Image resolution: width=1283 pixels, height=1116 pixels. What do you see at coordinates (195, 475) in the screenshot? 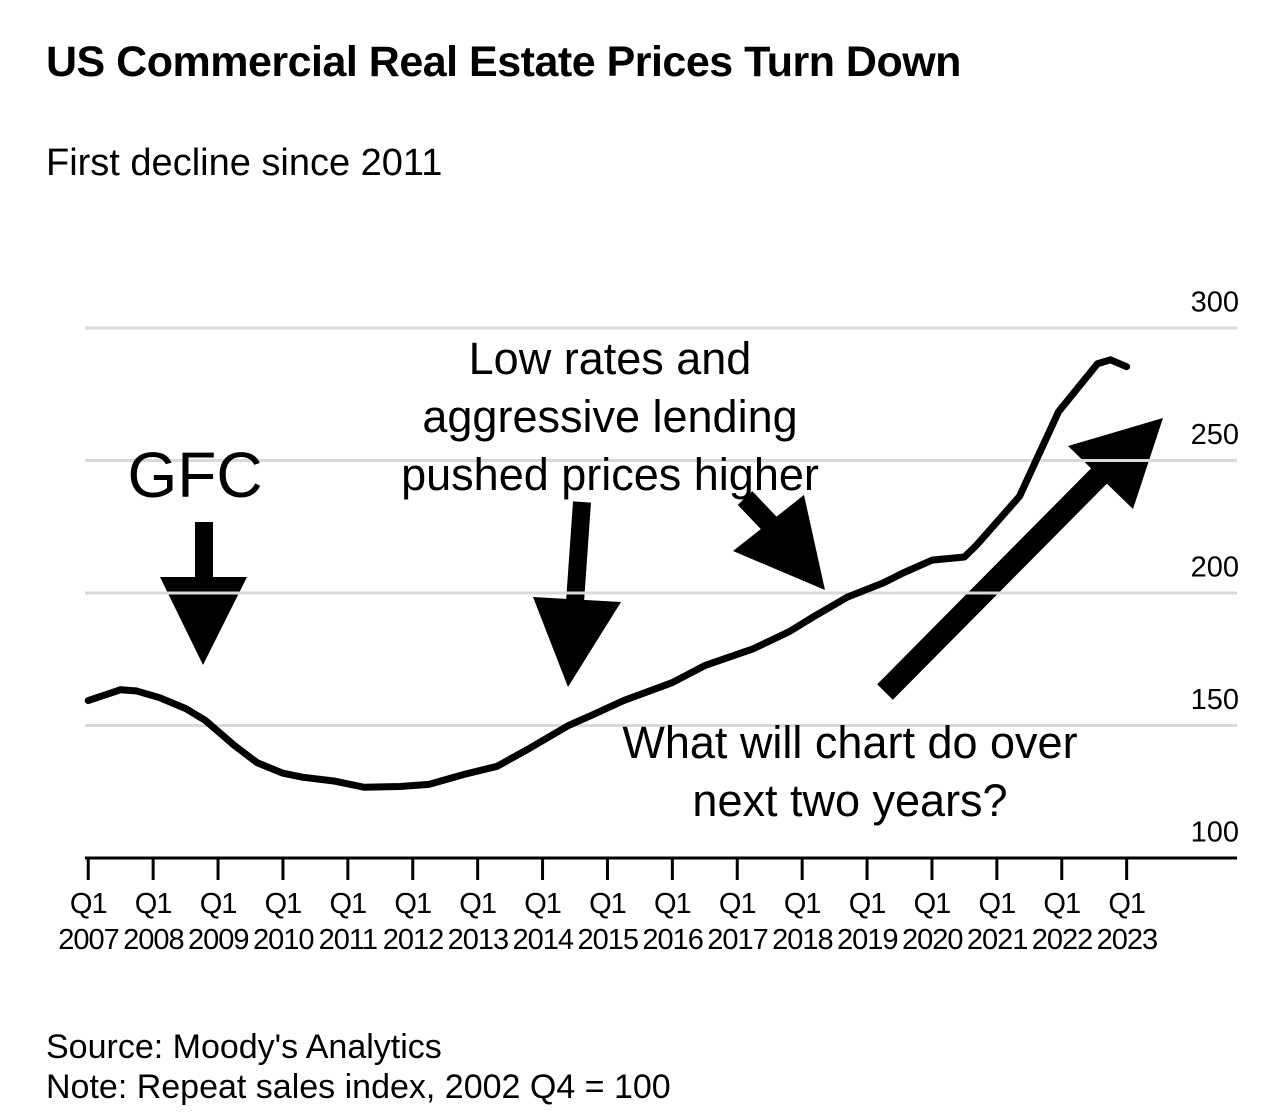
I see `annotation: GFC` at bounding box center [195, 475].